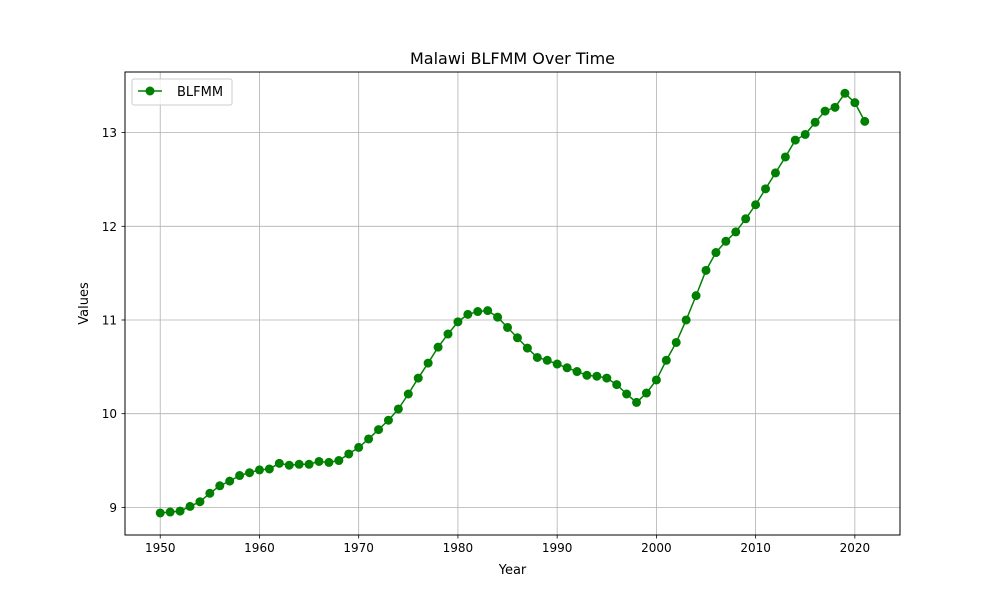 The width and height of the screenshot is (1000, 600). What do you see at coordinates (84, 303) in the screenshot?
I see `y-axis-title: Values` at bounding box center [84, 303].